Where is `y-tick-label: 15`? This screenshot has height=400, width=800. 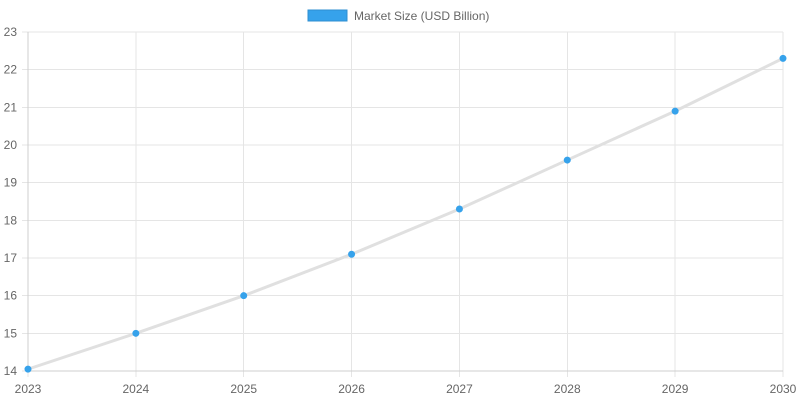
y-tick-label: 15 is located at coordinates (11, 333).